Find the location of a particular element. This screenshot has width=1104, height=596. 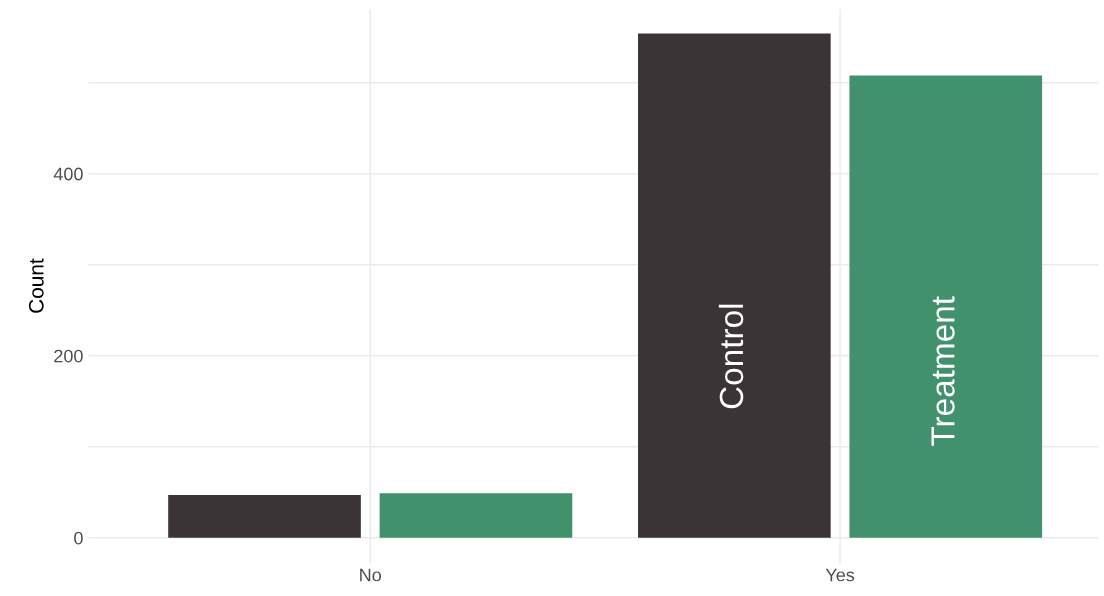

y-tick-label: 400 is located at coordinates (68, 174).